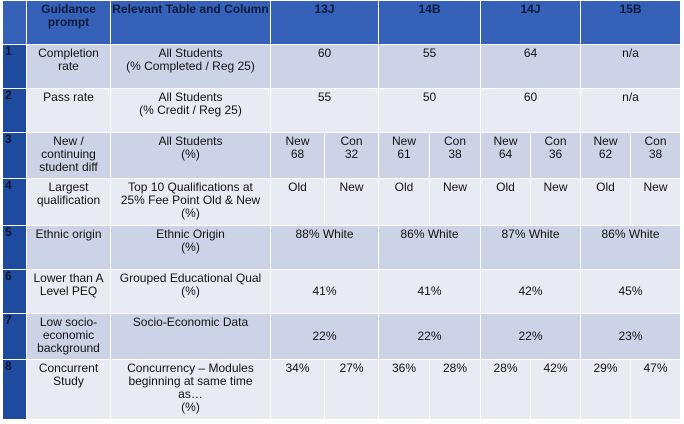 Image resolution: width=684 pixels, height=424 pixels. What do you see at coordinates (605, 367) in the screenshot?
I see `sub-value: 29%` at bounding box center [605, 367].